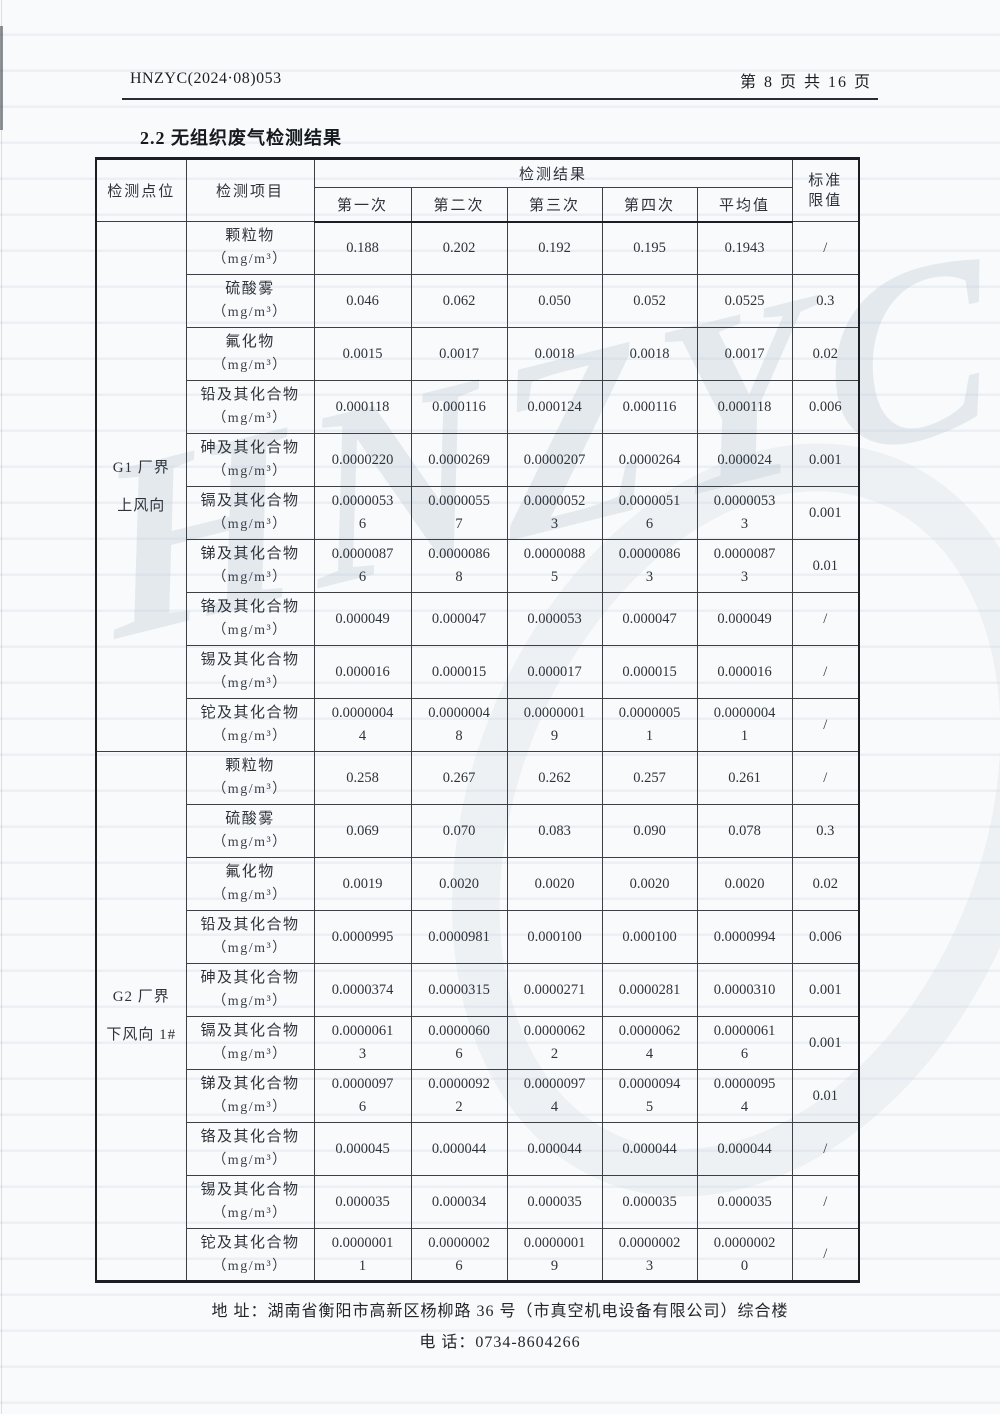  I want to click on monitoring-point-cell: G2 厂界 下风向 1#, so click(141, 1016).